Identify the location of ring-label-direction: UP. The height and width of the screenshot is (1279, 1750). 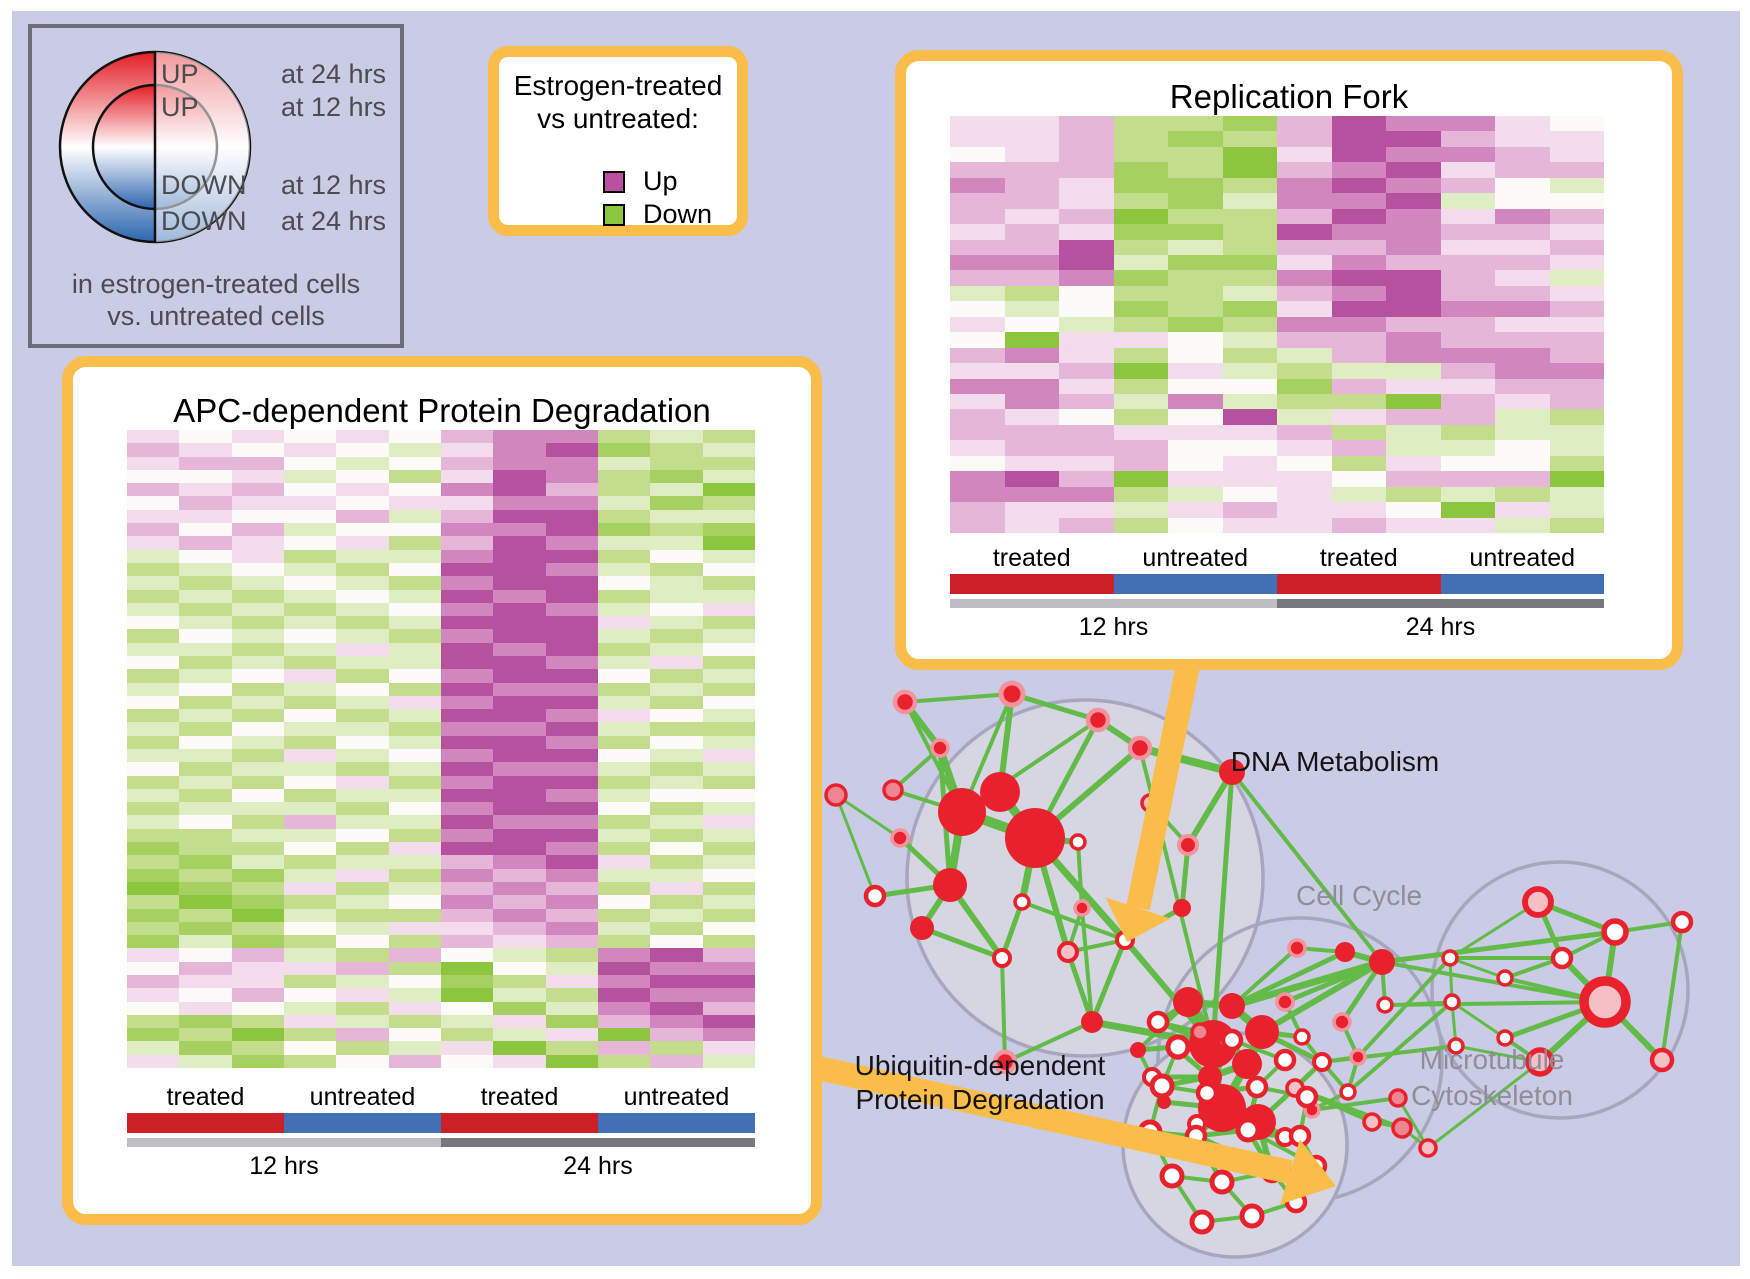
(180, 107).